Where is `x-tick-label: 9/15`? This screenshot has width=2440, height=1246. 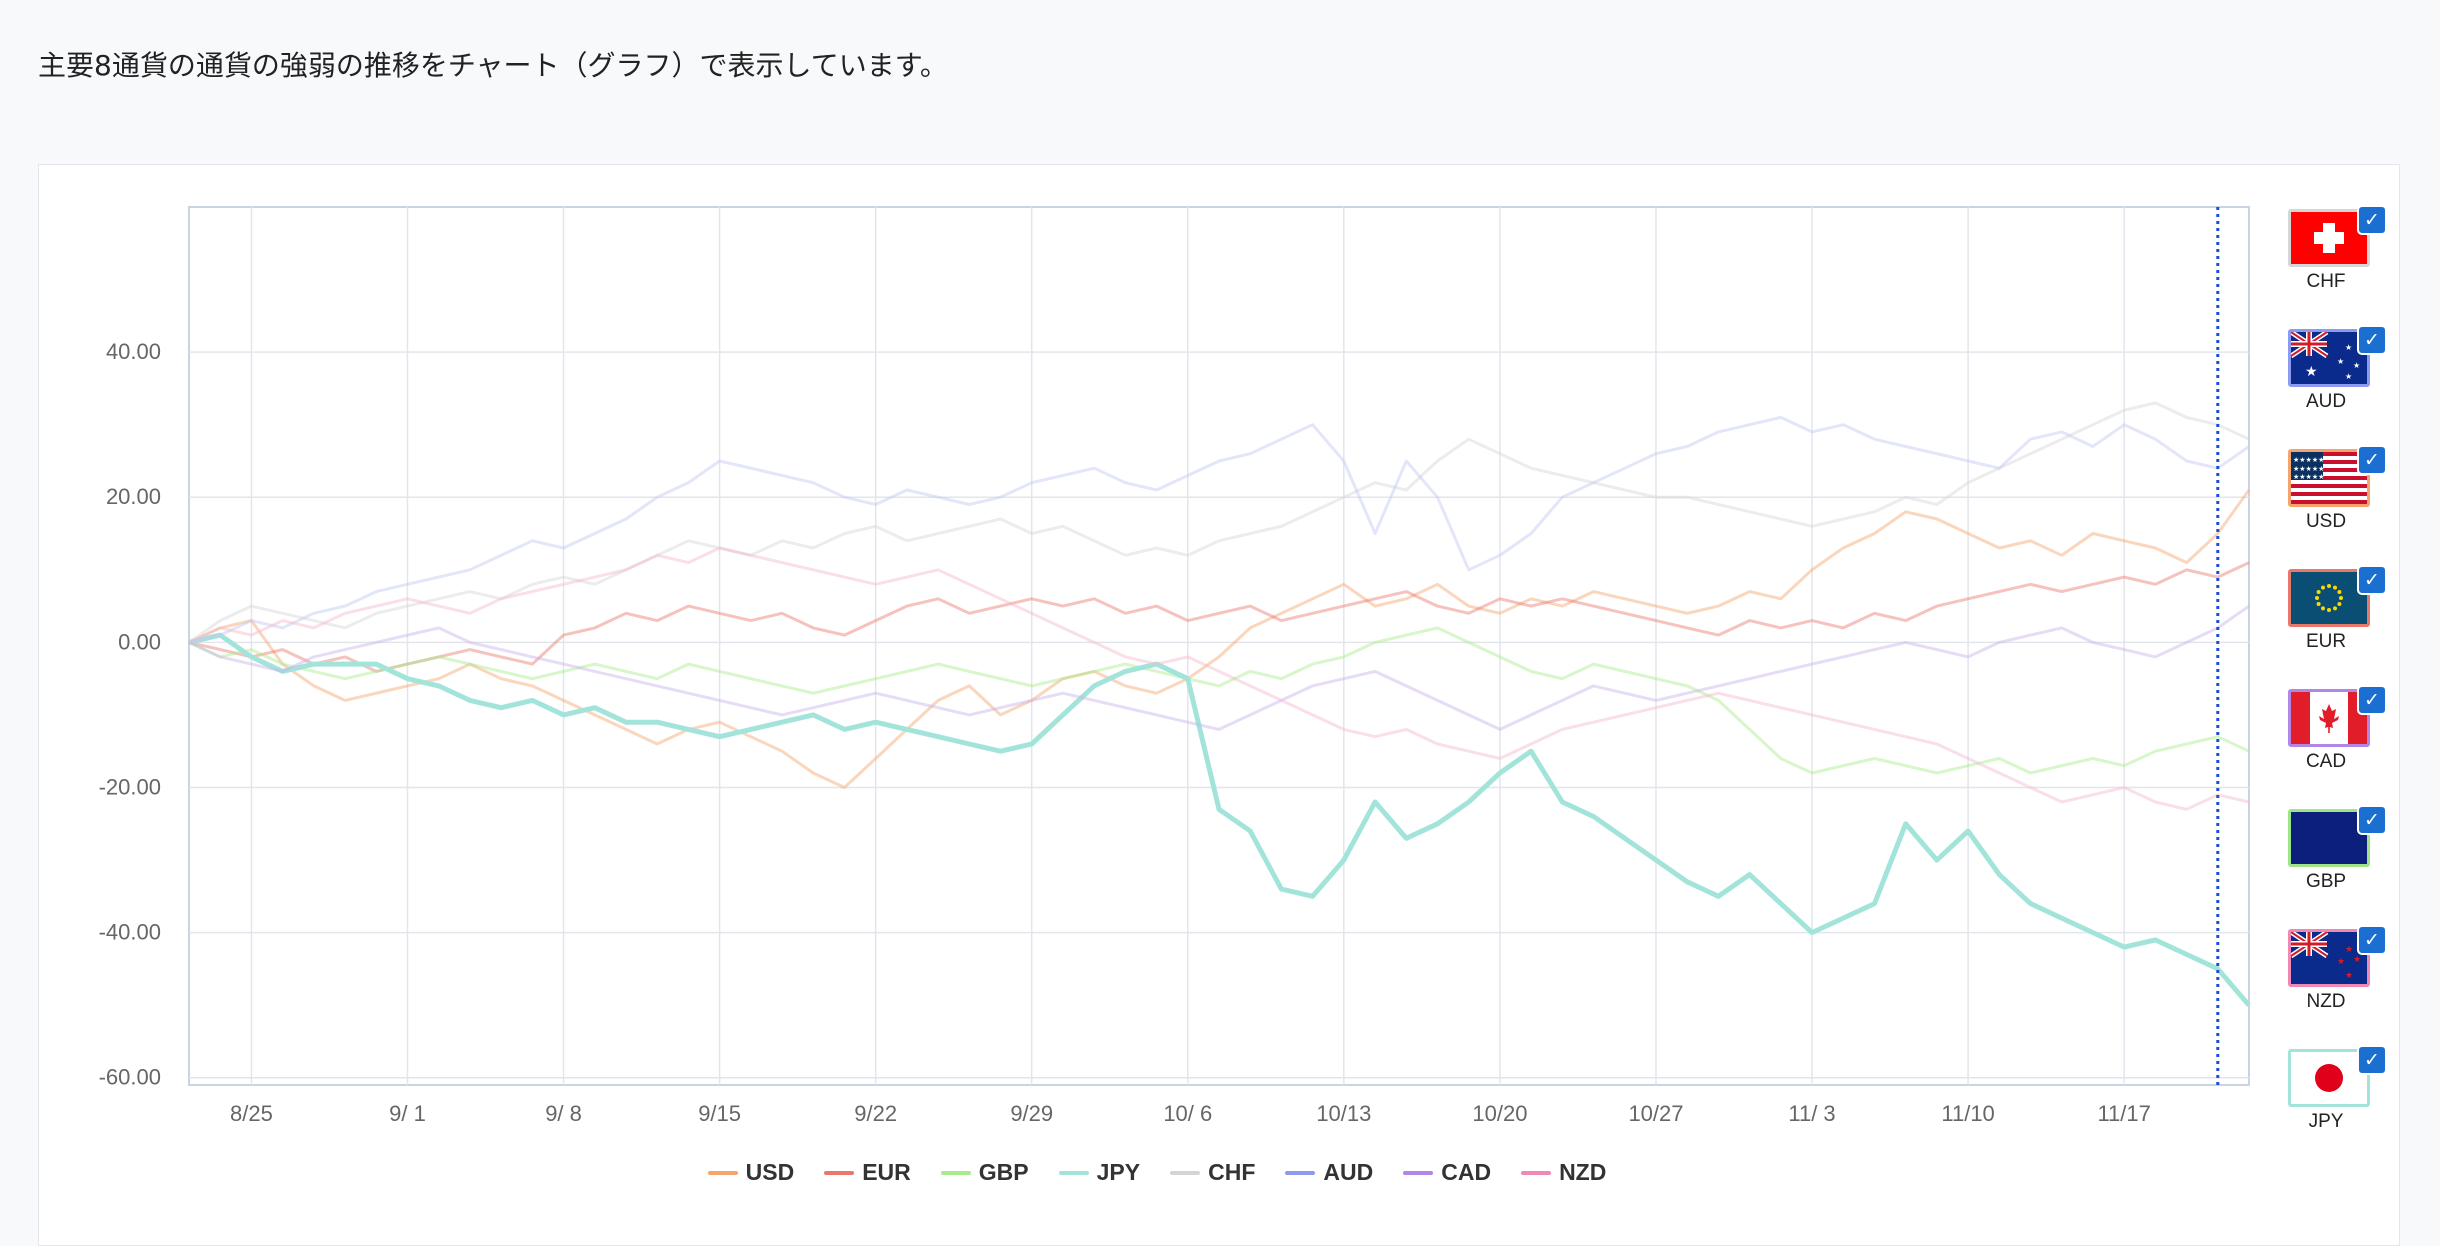 x-tick-label: 9/15 is located at coordinates (719, 1113).